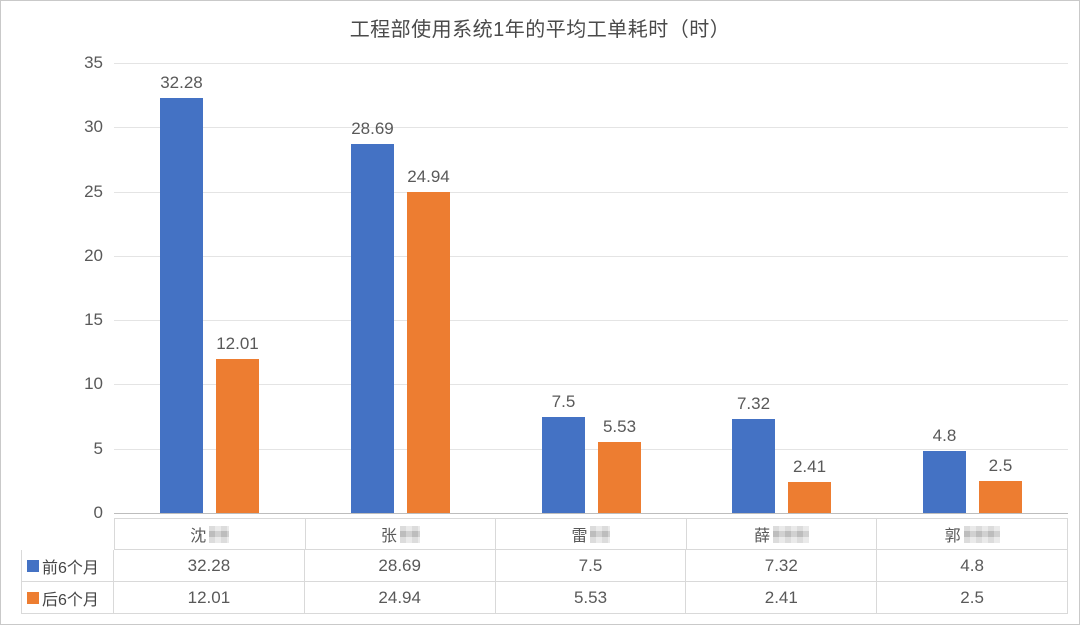 The image size is (1080, 625). What do you see at coordinates (181, 305) in the screenshot?
I see `bar-前6个月-沈` at bounding box center [181, 305].